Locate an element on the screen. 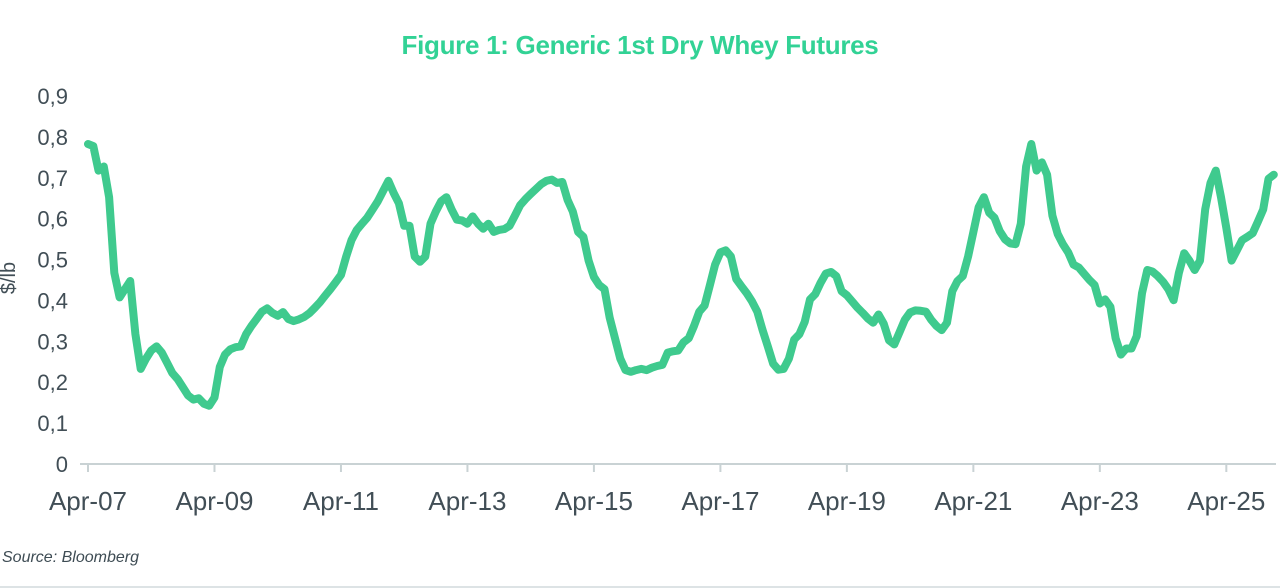  x-tick-label: Apr-23 is located at coordinates (1100, 501).